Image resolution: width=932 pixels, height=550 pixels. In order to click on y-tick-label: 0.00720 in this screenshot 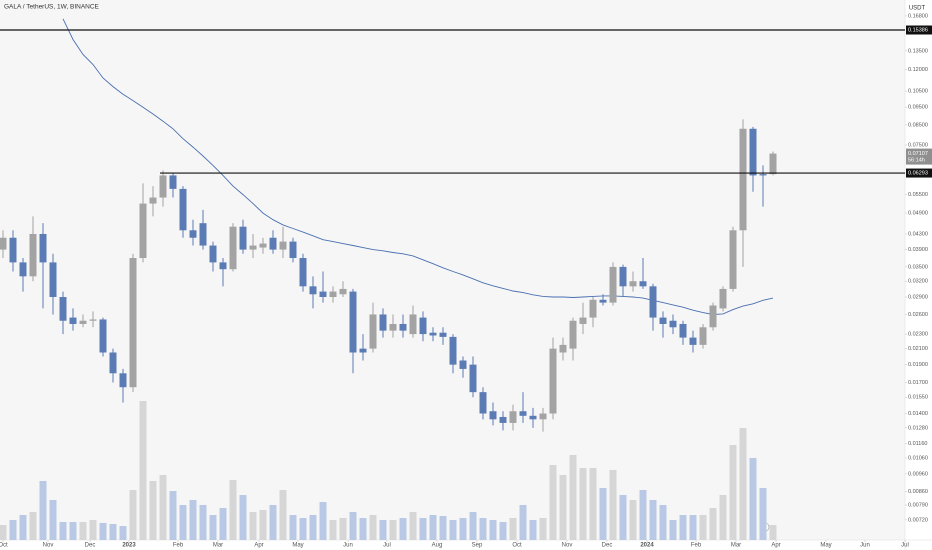, I will do `click(918, 520)`.